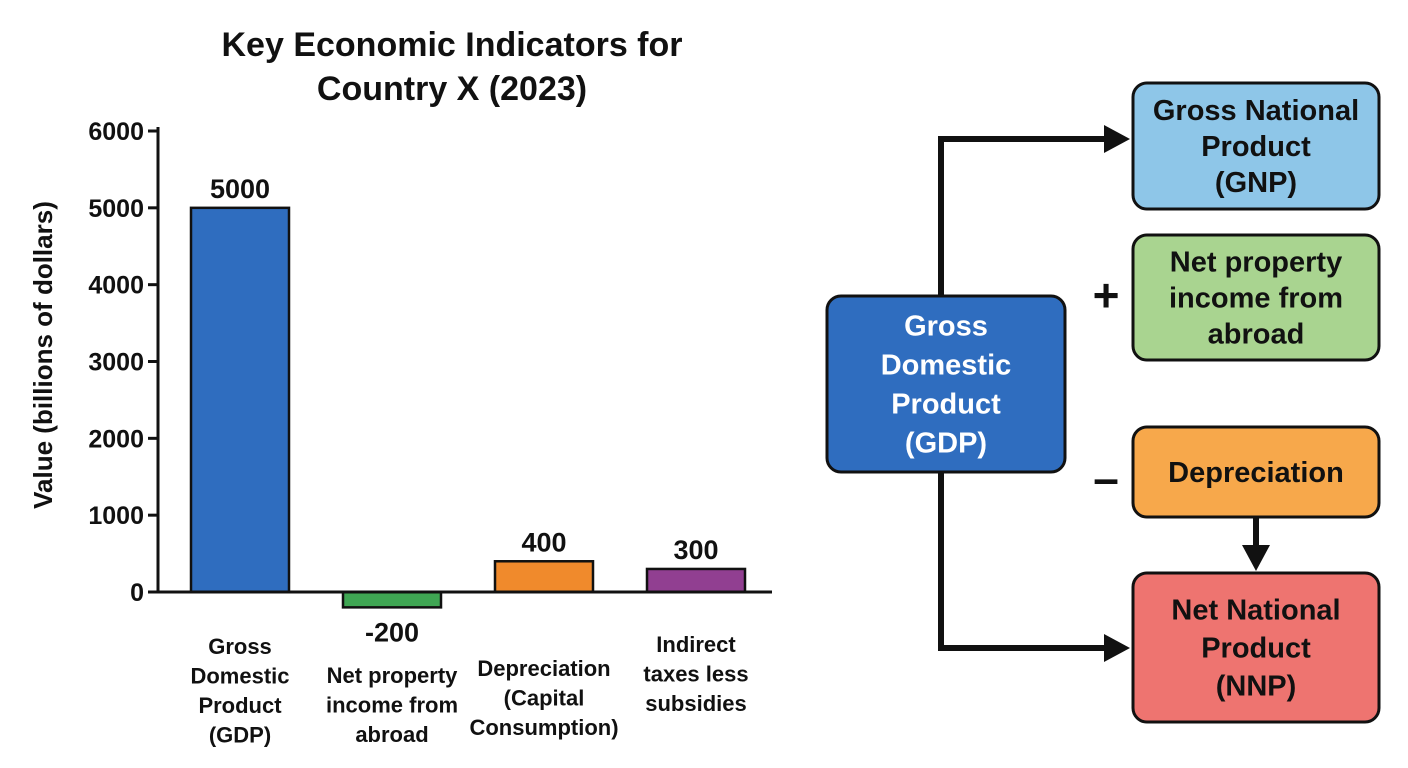 The image size is (1408, 768). Describe the element at coordinates (1022, 561) in the screenshot. I see `arrow-gdp-to-nnp` at that location.